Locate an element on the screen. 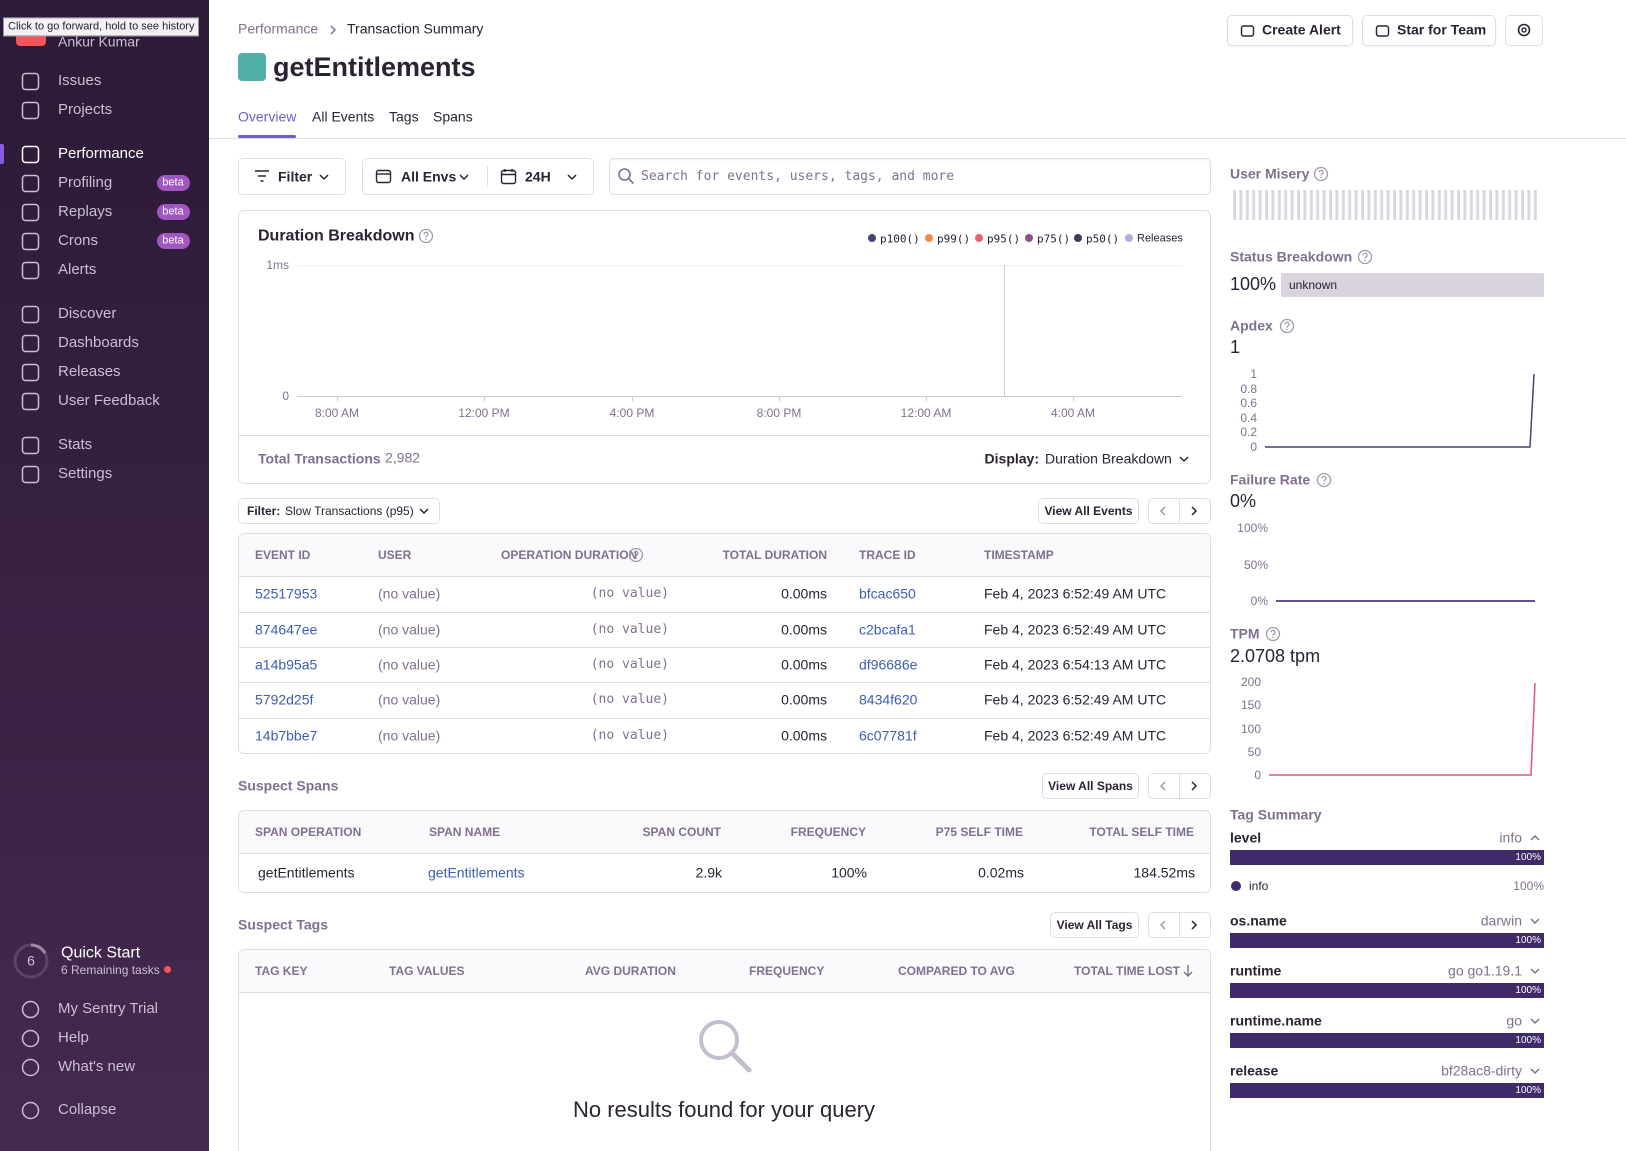 This screenshot has width=1626, height=1151. tab: Spans is located at coordinates (453, 116).